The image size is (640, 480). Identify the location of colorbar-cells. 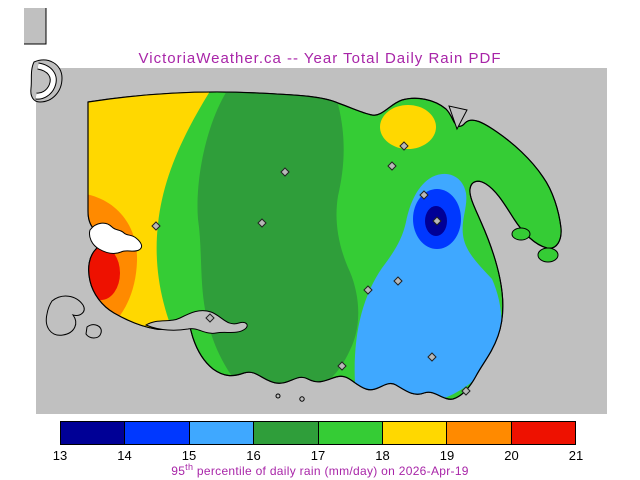
(318, 433).